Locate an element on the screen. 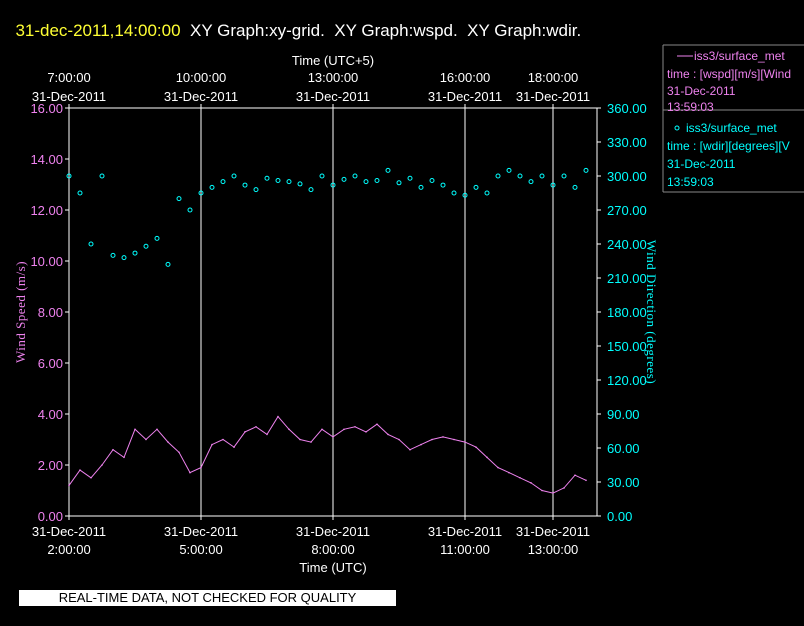 The height and width of the screenshot is (626, 804). bottom-tick-time: 5:00:00 is located at coordinates (200, 549).